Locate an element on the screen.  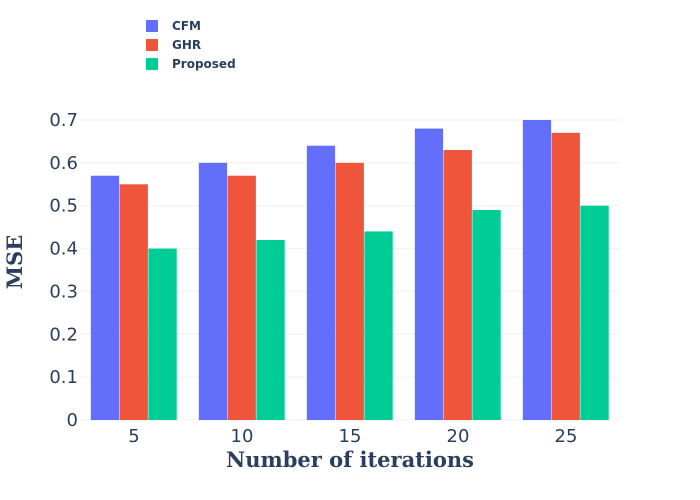
legend: CFM GHR Proposed is located at coordinates (191, 45).